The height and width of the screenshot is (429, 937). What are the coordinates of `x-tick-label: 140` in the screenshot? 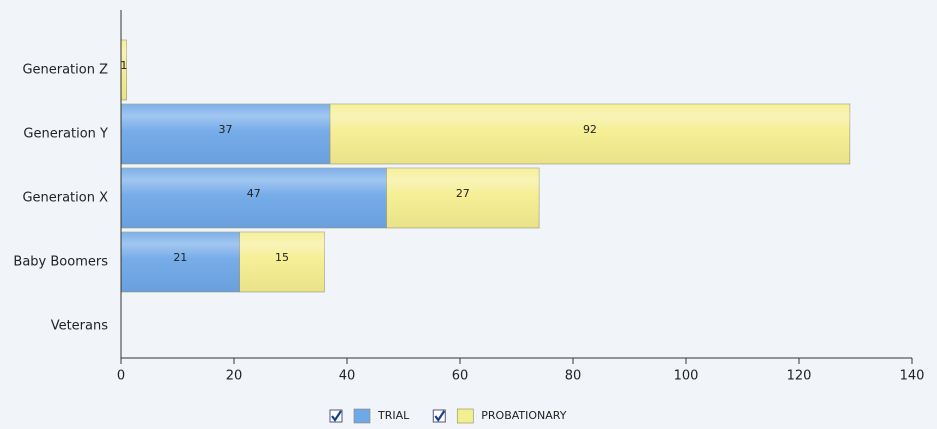 It's located at (912, 376).